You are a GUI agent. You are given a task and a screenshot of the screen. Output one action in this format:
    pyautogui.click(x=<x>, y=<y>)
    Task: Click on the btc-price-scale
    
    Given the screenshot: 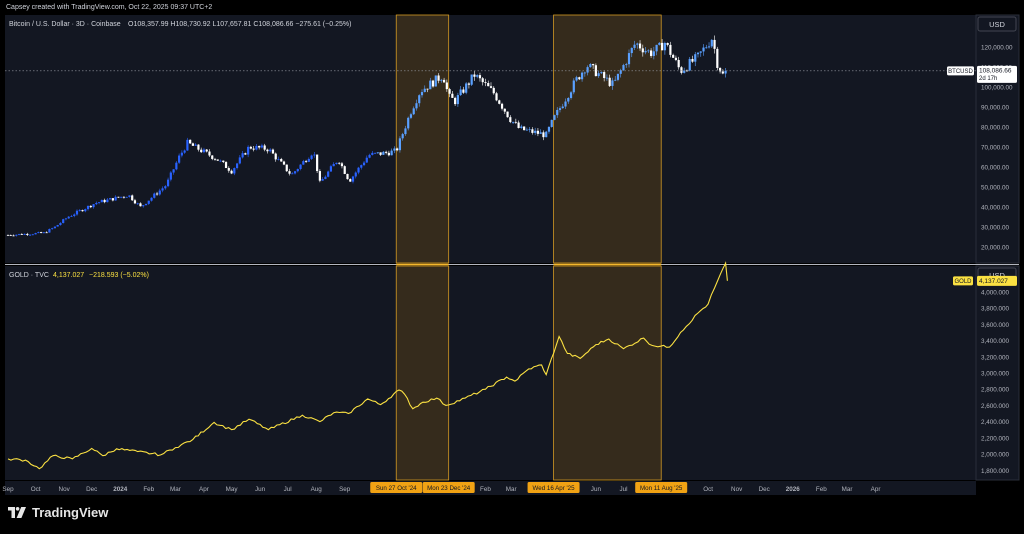 What is the action you would take?
    pyautogui.click(x=997, y=139)
    